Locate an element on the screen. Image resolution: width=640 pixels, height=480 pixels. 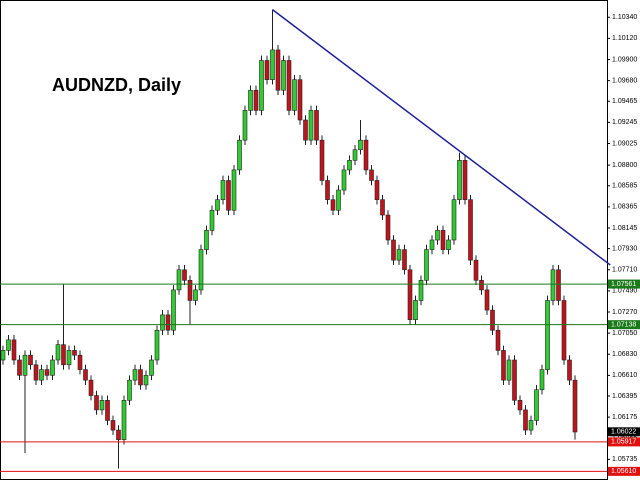
level-label: 1.07138 is located at coordinates (623, 325).